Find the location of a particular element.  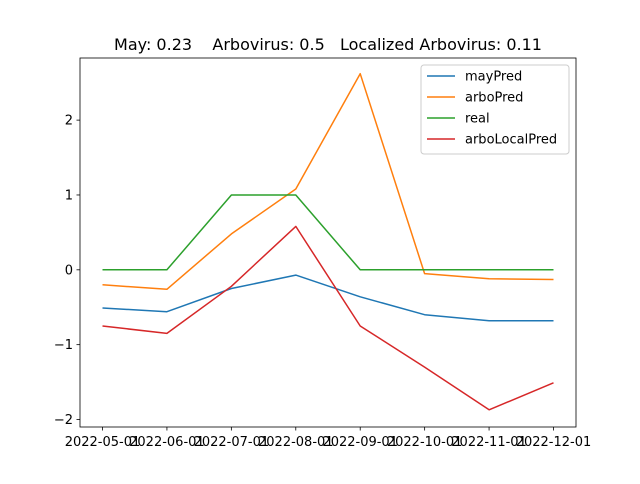

legend-label-mayPred: mayPred is located at coordinates (493, 77).